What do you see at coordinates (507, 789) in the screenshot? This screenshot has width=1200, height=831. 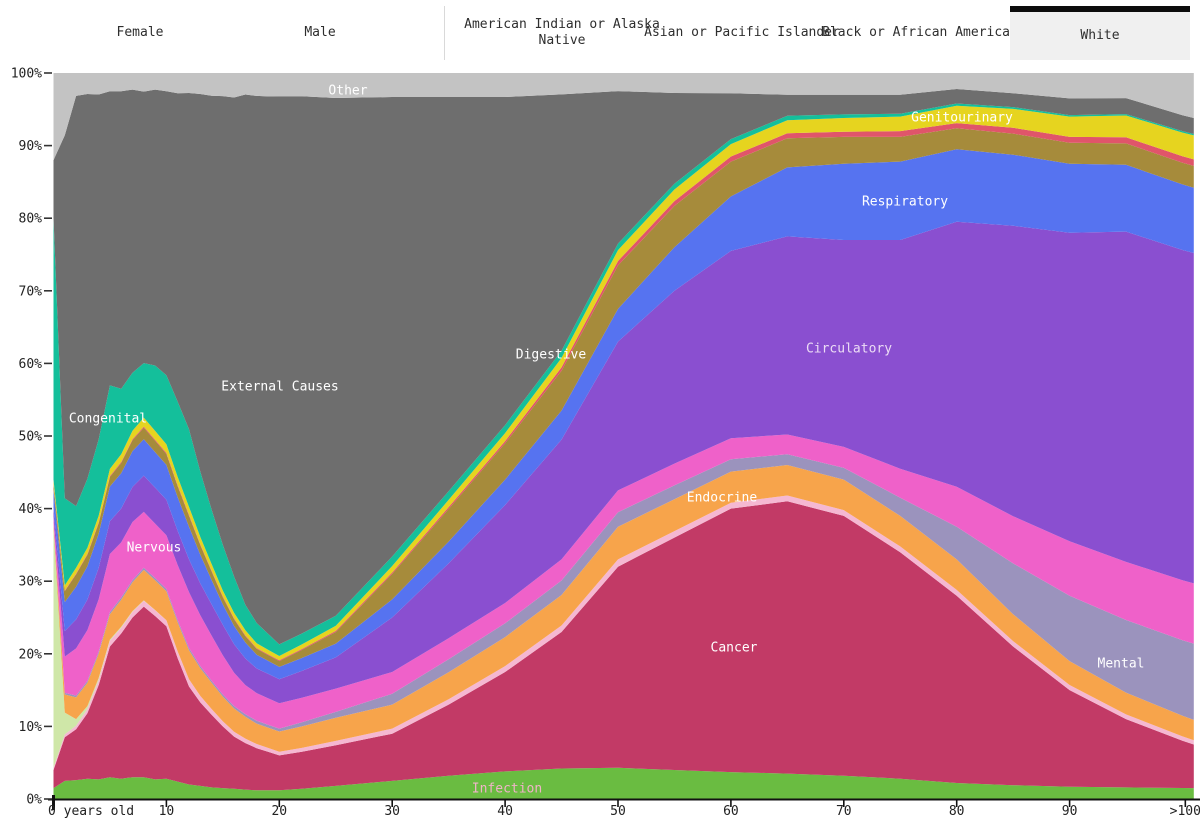 I see `area-label-infection: Infection` at bounding box center [507, 789].